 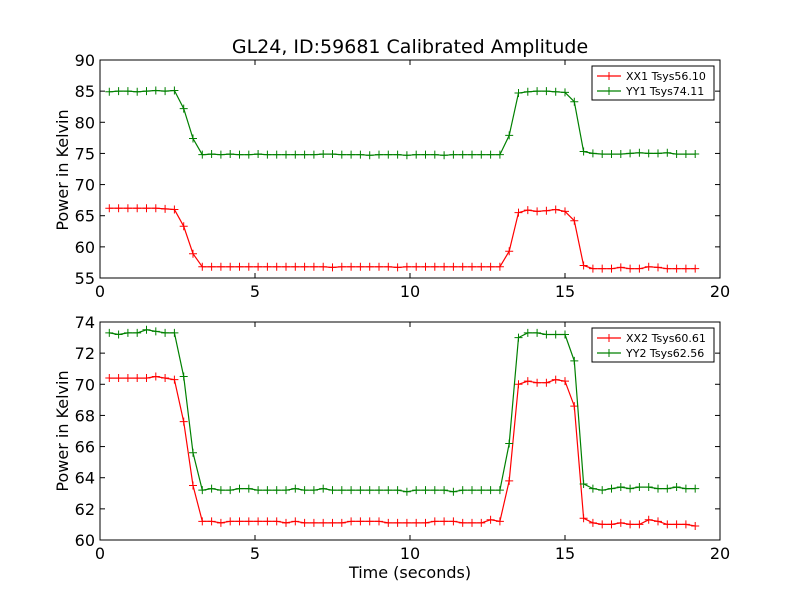 I want to click on top-chart-legend-label: YY1 Tsys74.11, so click(x=664, y=91).